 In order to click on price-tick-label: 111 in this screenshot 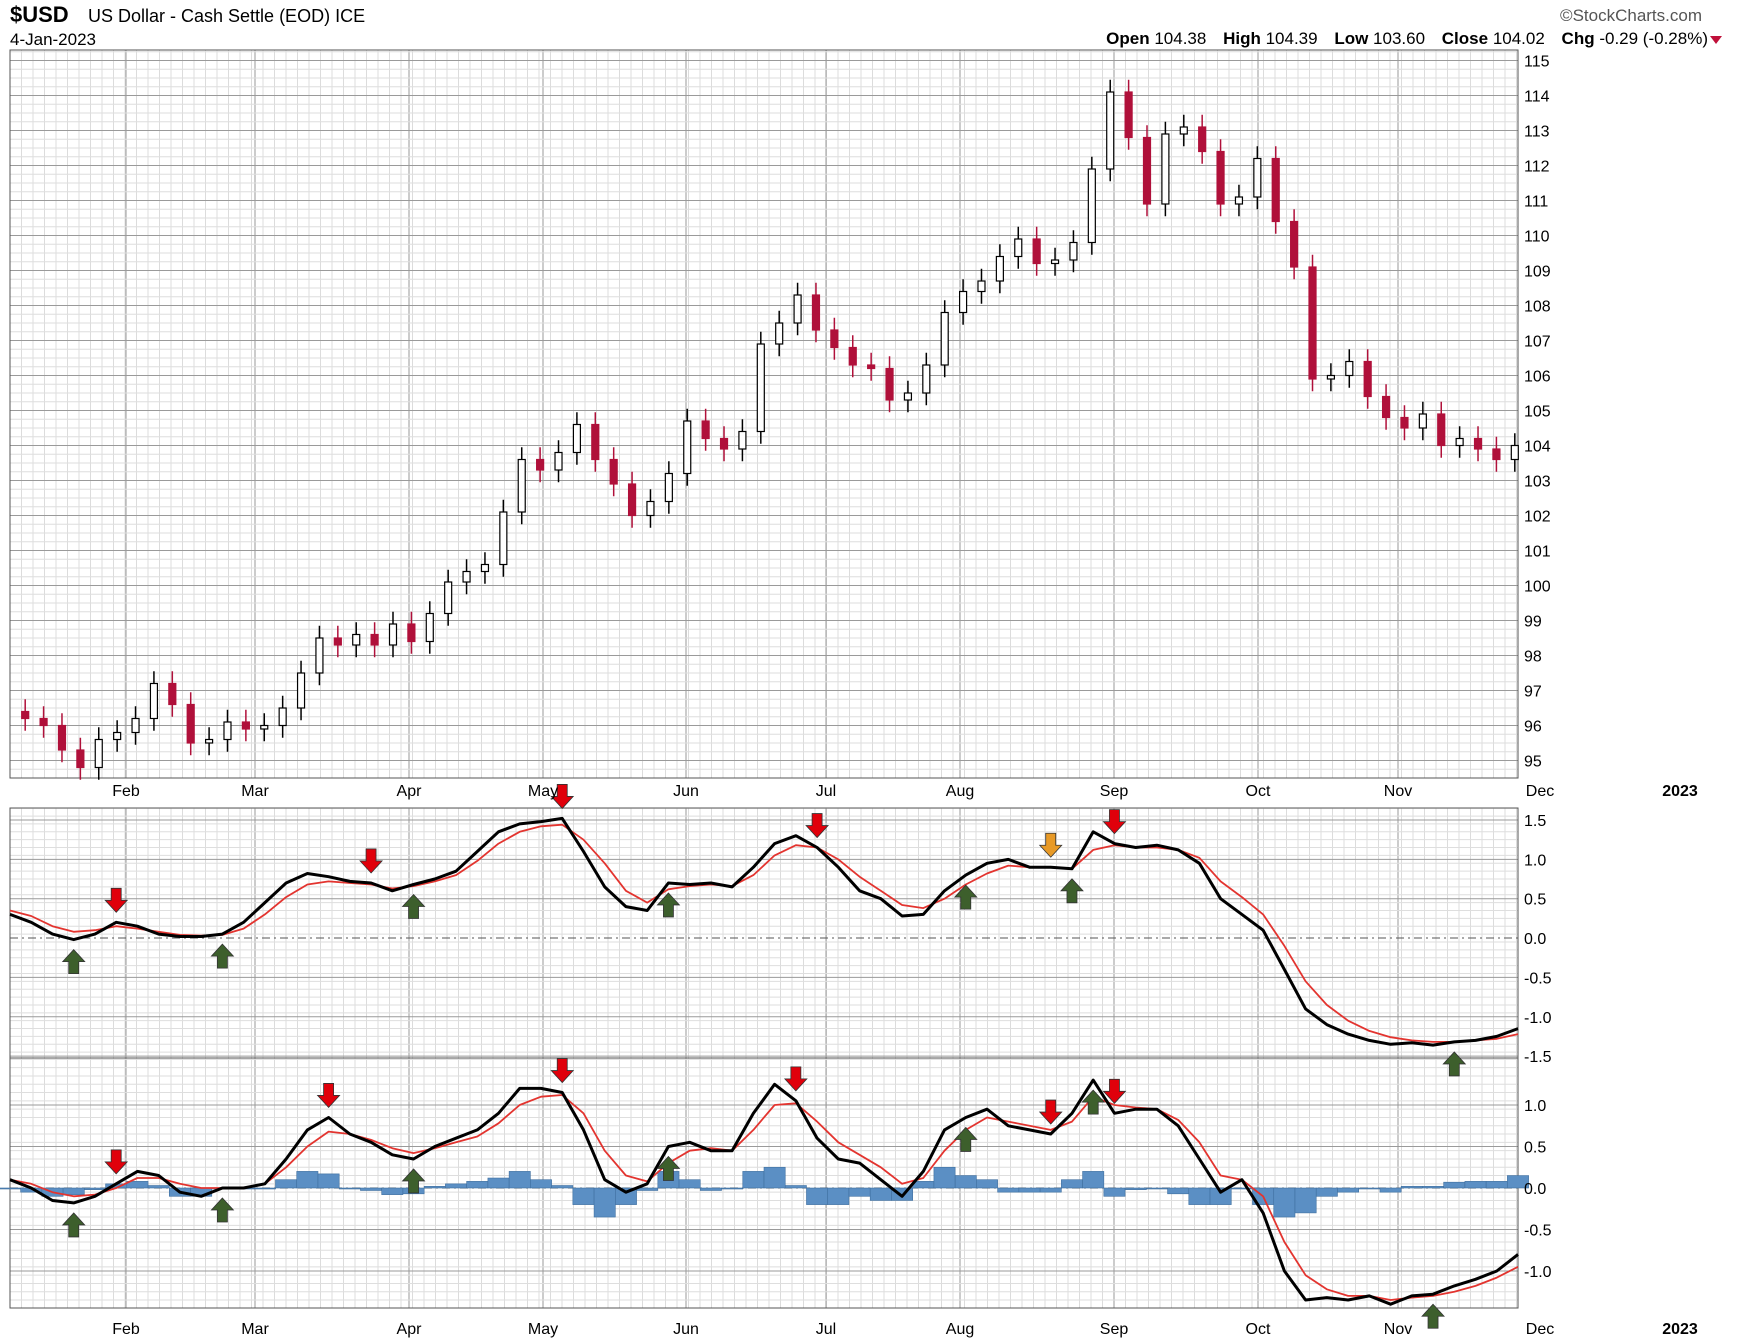, I will do `click(1536, 202)`.